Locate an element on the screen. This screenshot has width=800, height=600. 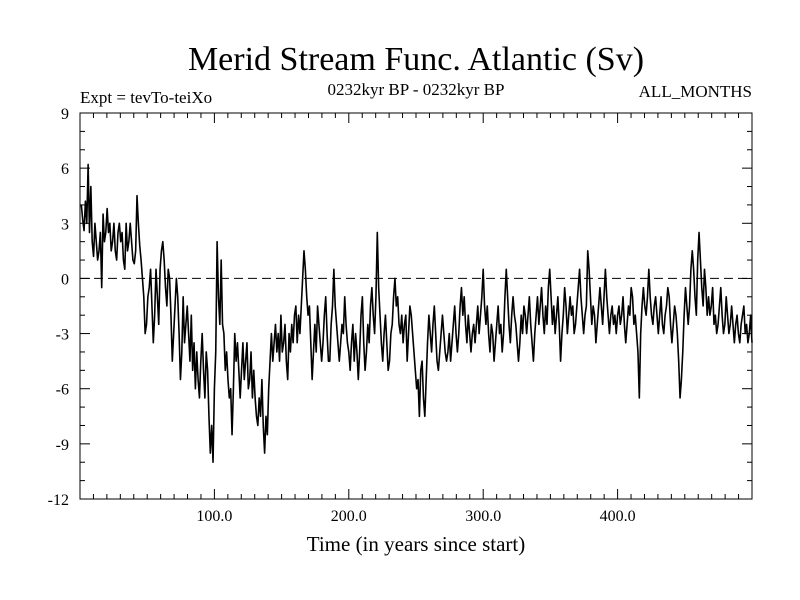
chart-subtitle: 0232kyr BP - 0232kyr BP is located at coordinates (416, 89).